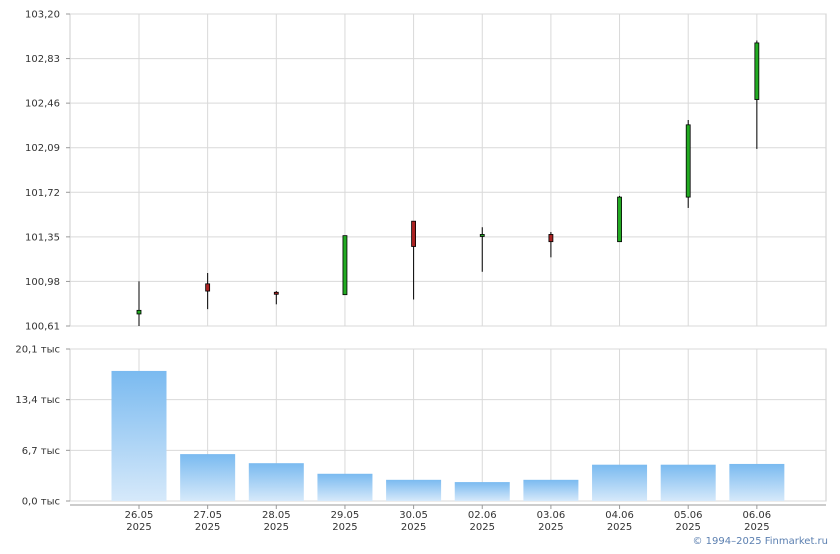  Describe the element at coordinates (345, 515) in the screenshot. I see `x-tick-label-day: 29.05` at that location.